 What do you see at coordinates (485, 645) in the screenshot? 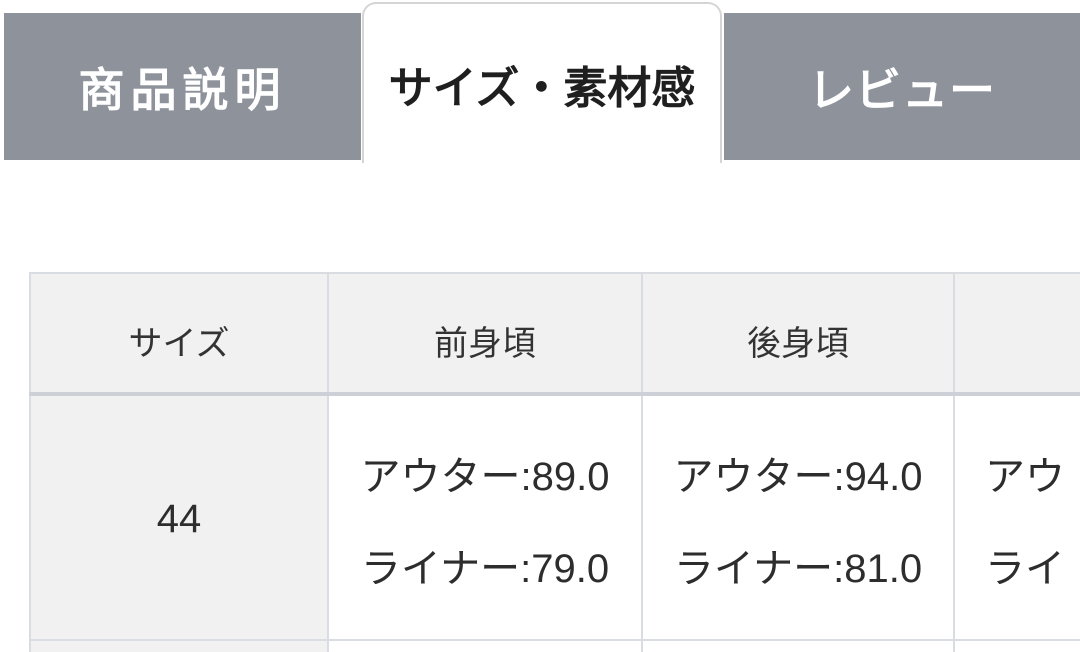
I see `cell-next-front` at bounding box center [485, 645].